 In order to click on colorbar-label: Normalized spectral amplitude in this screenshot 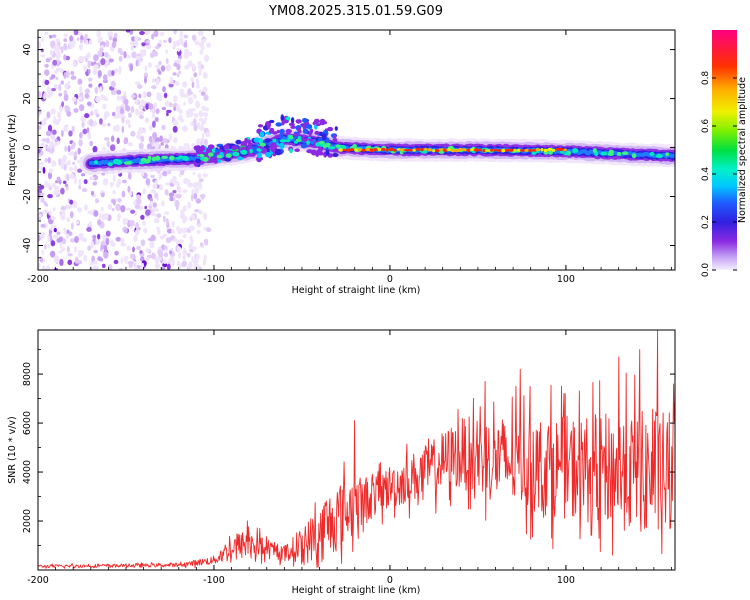, I will do `click(742, 150)`.